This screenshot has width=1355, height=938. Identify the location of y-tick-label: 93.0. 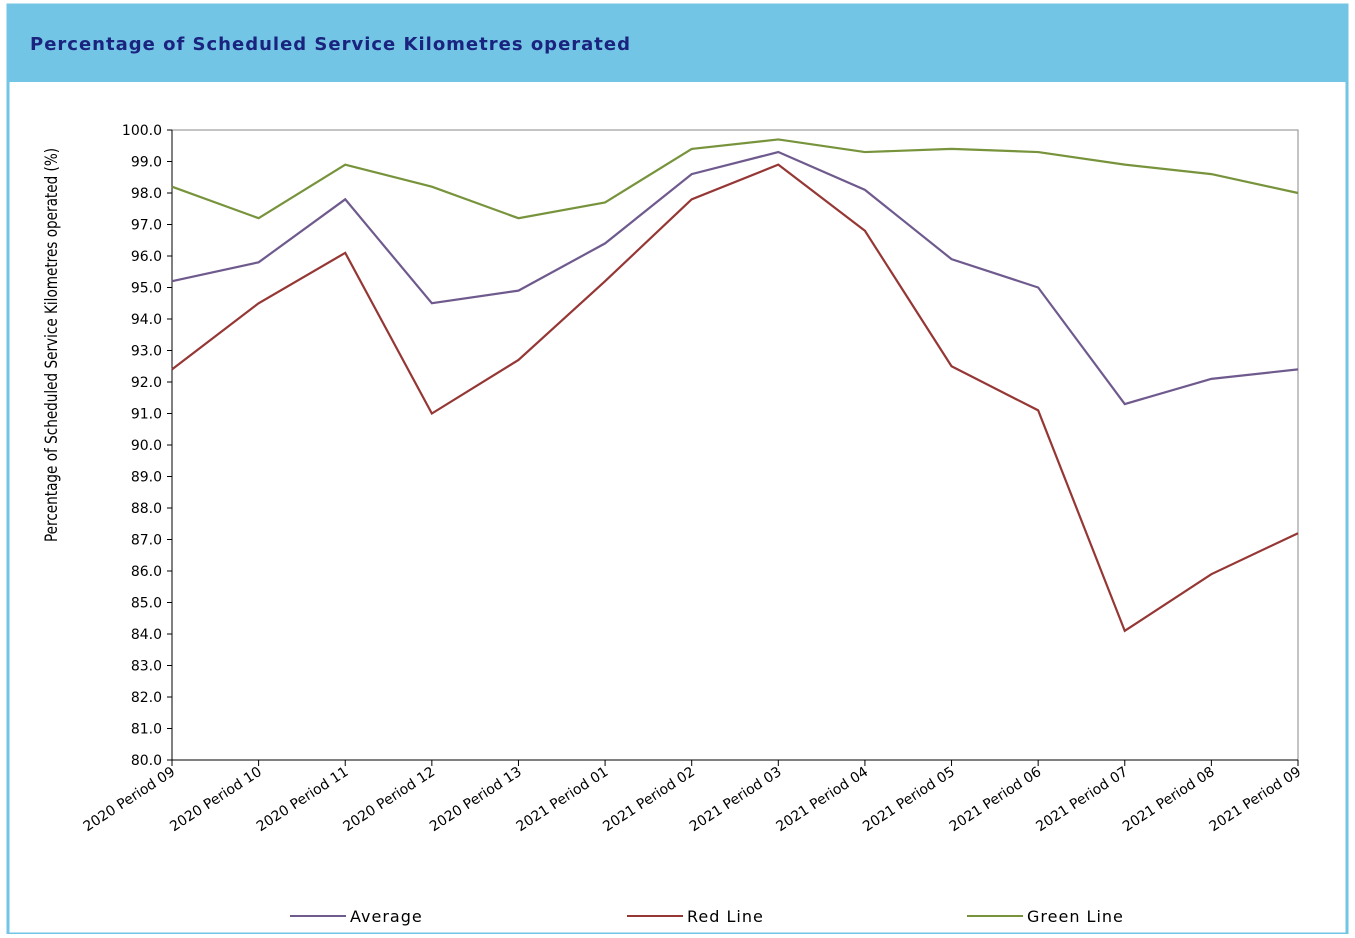
(146, 352).